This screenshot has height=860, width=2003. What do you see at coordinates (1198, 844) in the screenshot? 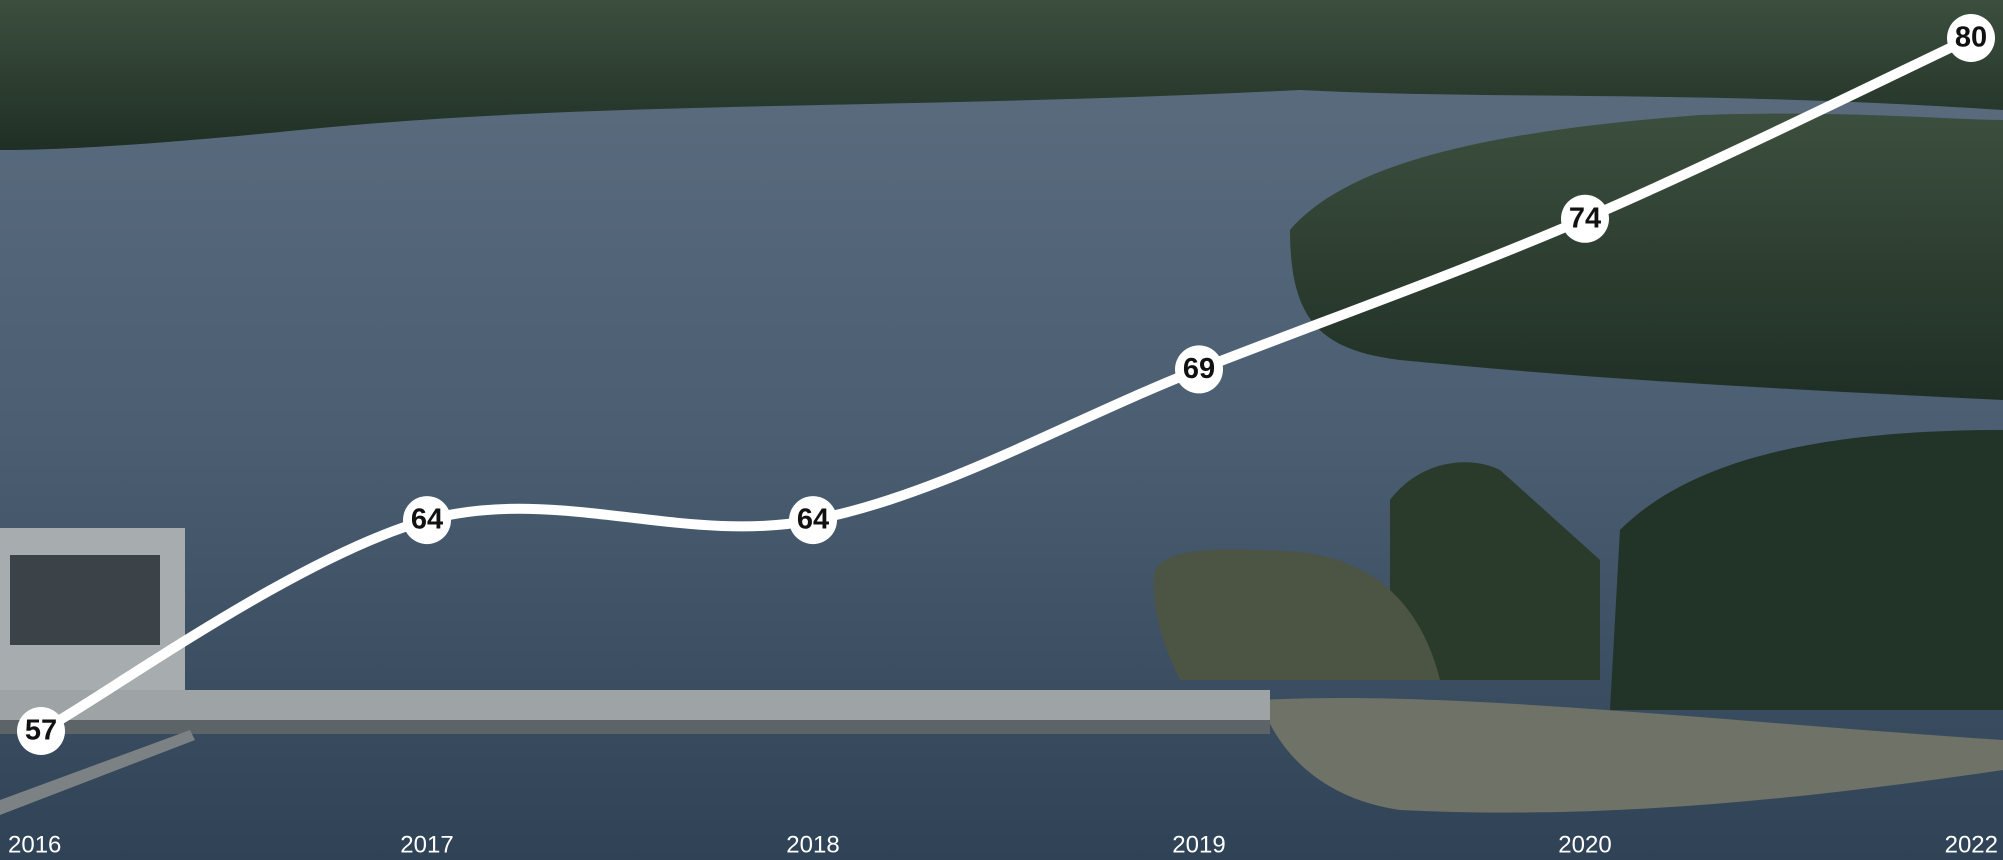
I see `x-tick-label: 2019` at bounding box center [1198, 844].